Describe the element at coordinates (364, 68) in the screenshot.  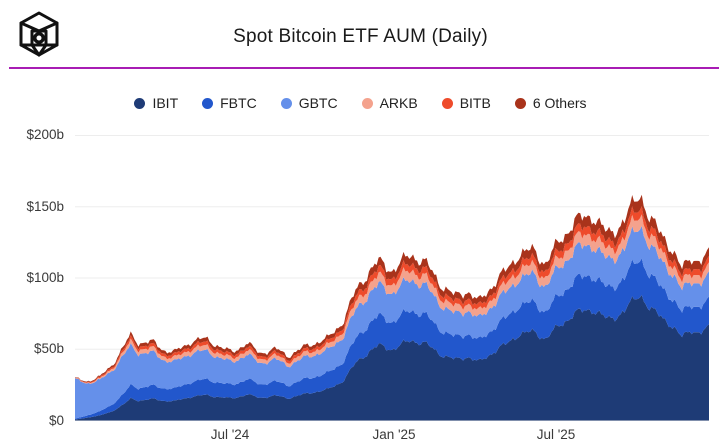
I see `header-divider` at that location.